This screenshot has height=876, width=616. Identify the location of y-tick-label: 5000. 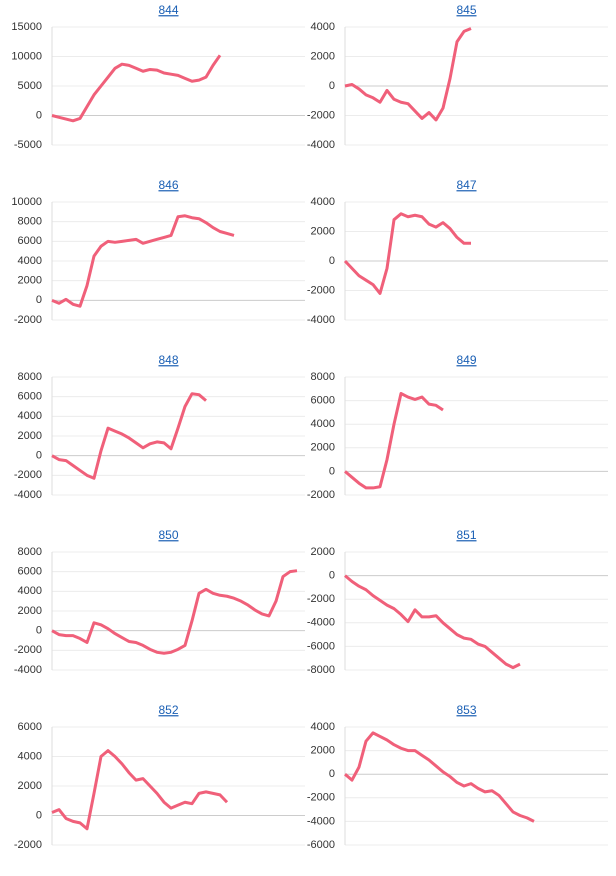
(30, 86).